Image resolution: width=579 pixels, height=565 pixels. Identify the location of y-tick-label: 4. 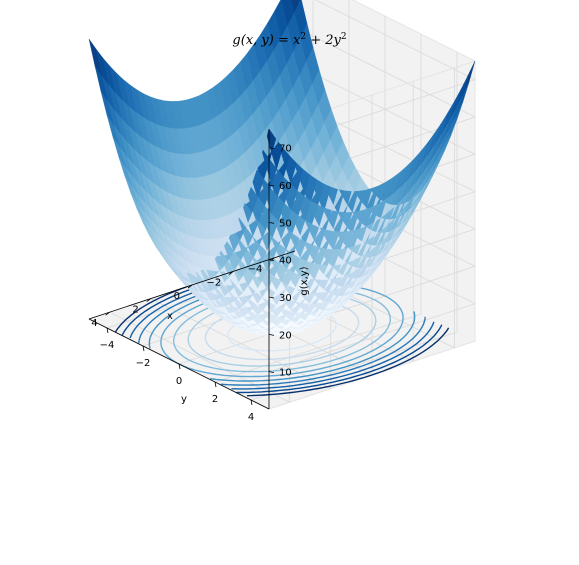
(251, 417).